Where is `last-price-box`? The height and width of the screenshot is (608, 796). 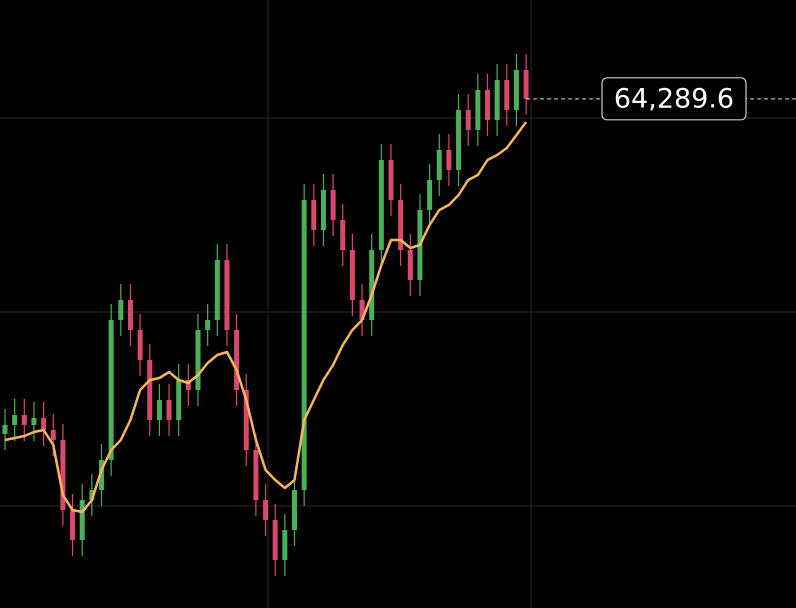
last-price-box is located at coordinates (674, 99).